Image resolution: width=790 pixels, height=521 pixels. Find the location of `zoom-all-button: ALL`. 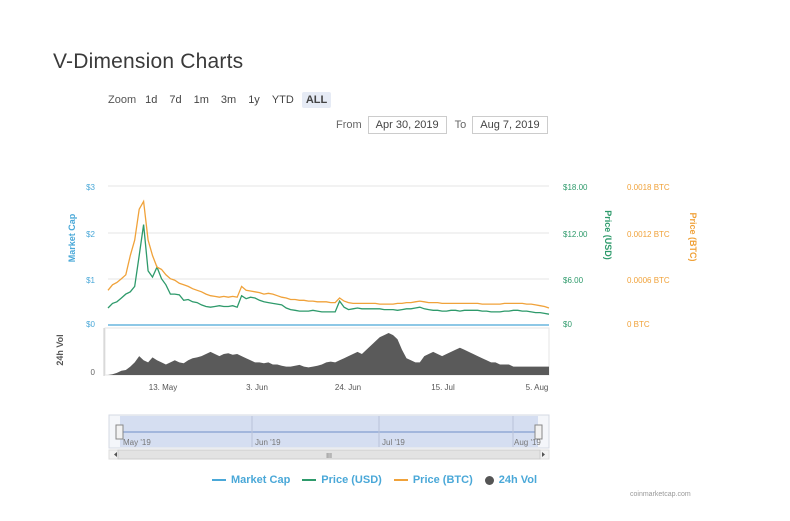

zoom-all-button: ALL is located at coordinates (316, 100).